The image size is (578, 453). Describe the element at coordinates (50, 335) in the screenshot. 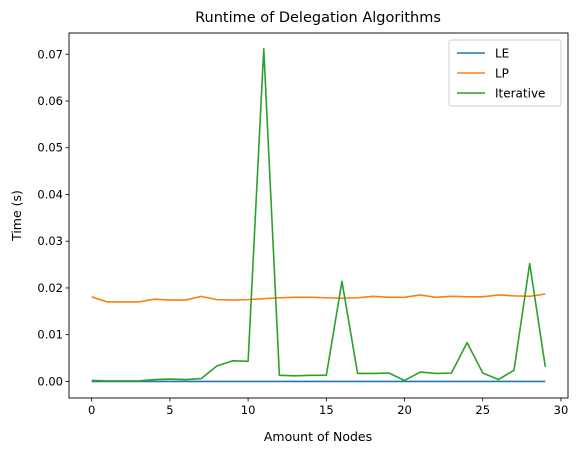

I see `y-tick-label: 0.01` at that location.